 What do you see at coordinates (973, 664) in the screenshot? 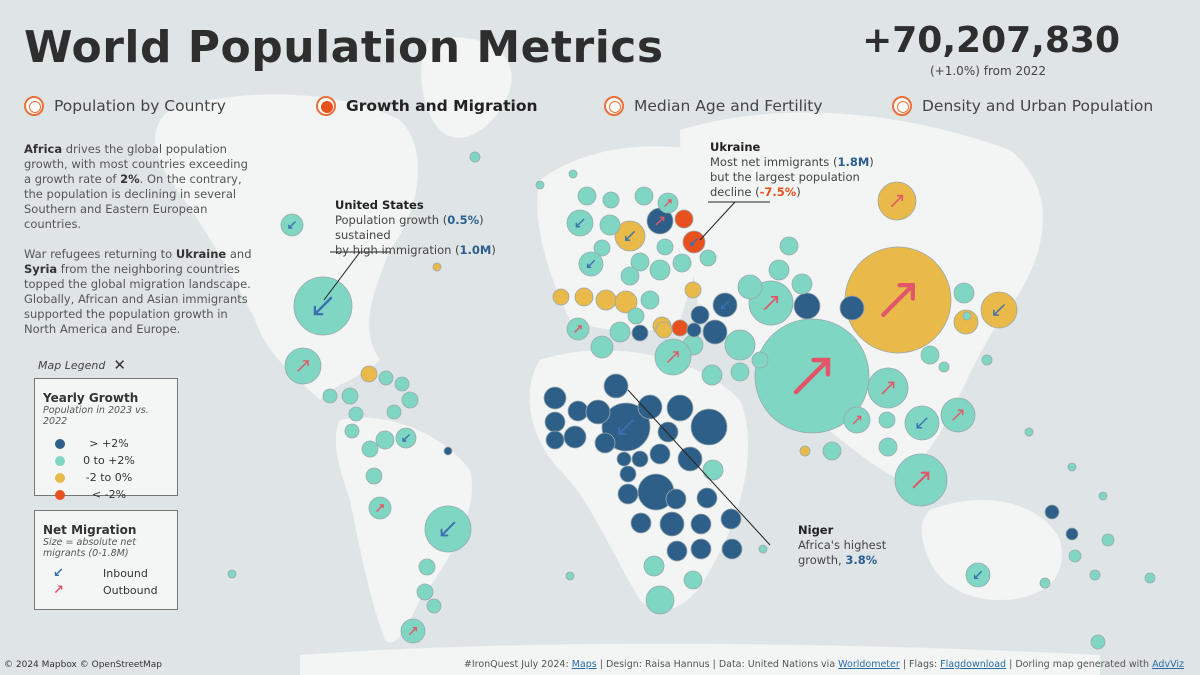
I see `flagdownload-link: Flagdownload` at bounding box center [973, 664].